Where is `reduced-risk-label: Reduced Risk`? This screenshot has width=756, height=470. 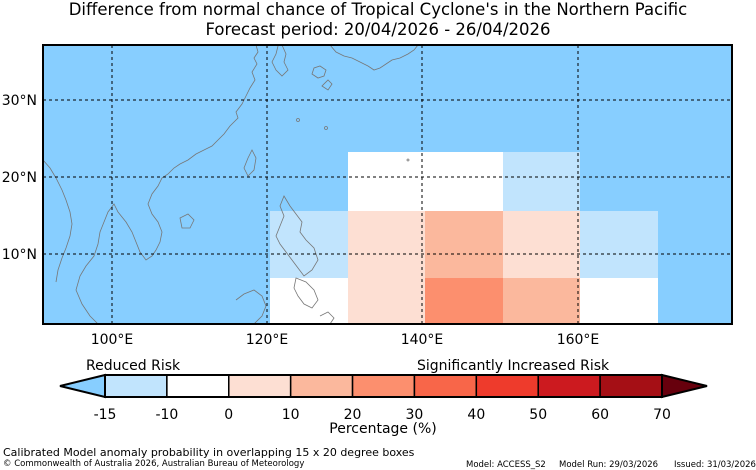 reduced-risk-label: Reduced Risk is located at coordinates (133, 366).